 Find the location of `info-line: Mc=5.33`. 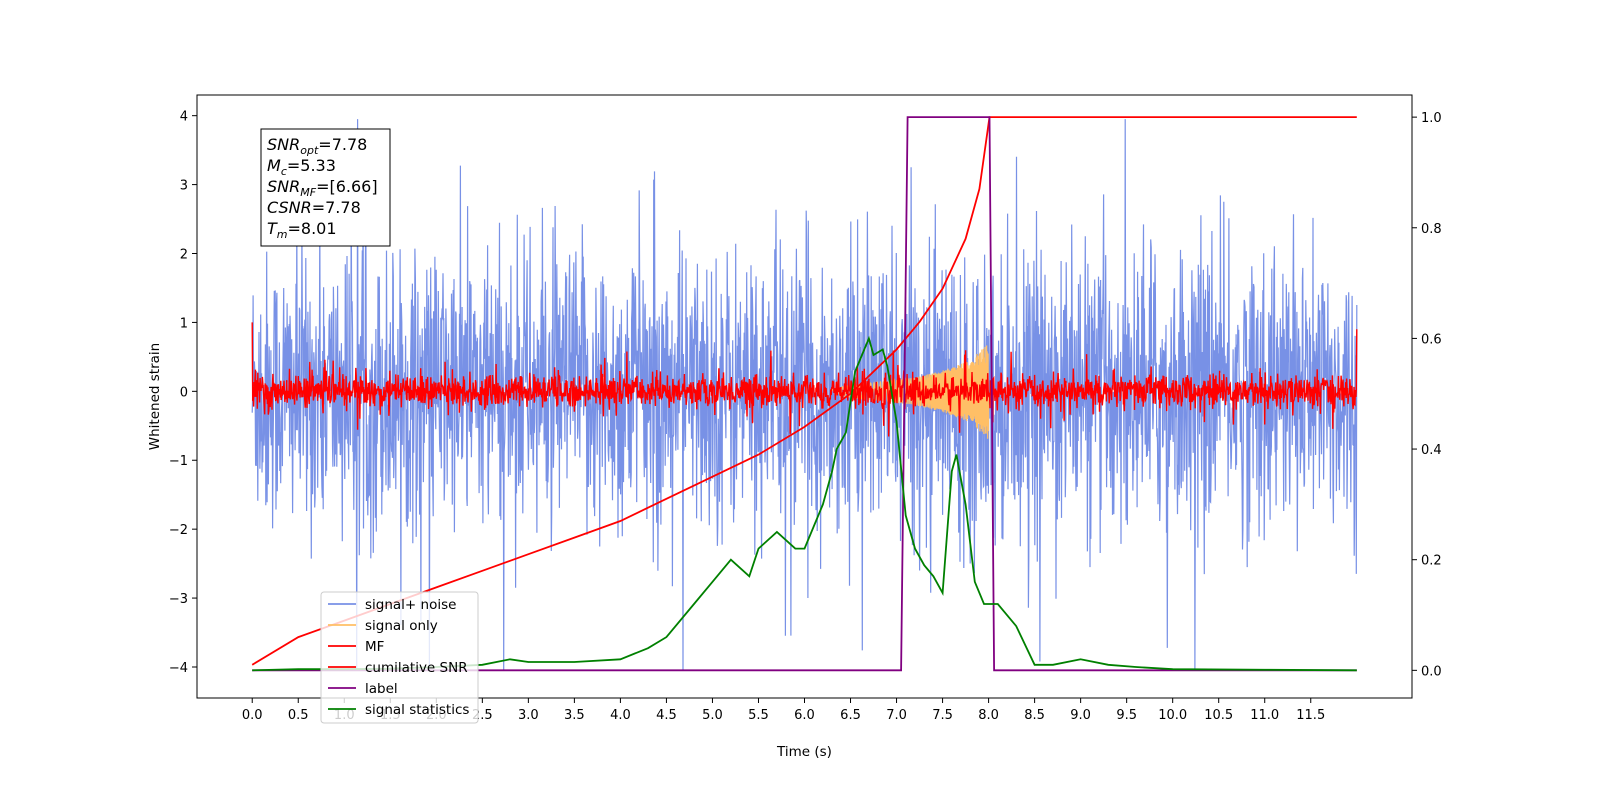

info-line: Mc=5.33 is located at coordinates (301, 167).